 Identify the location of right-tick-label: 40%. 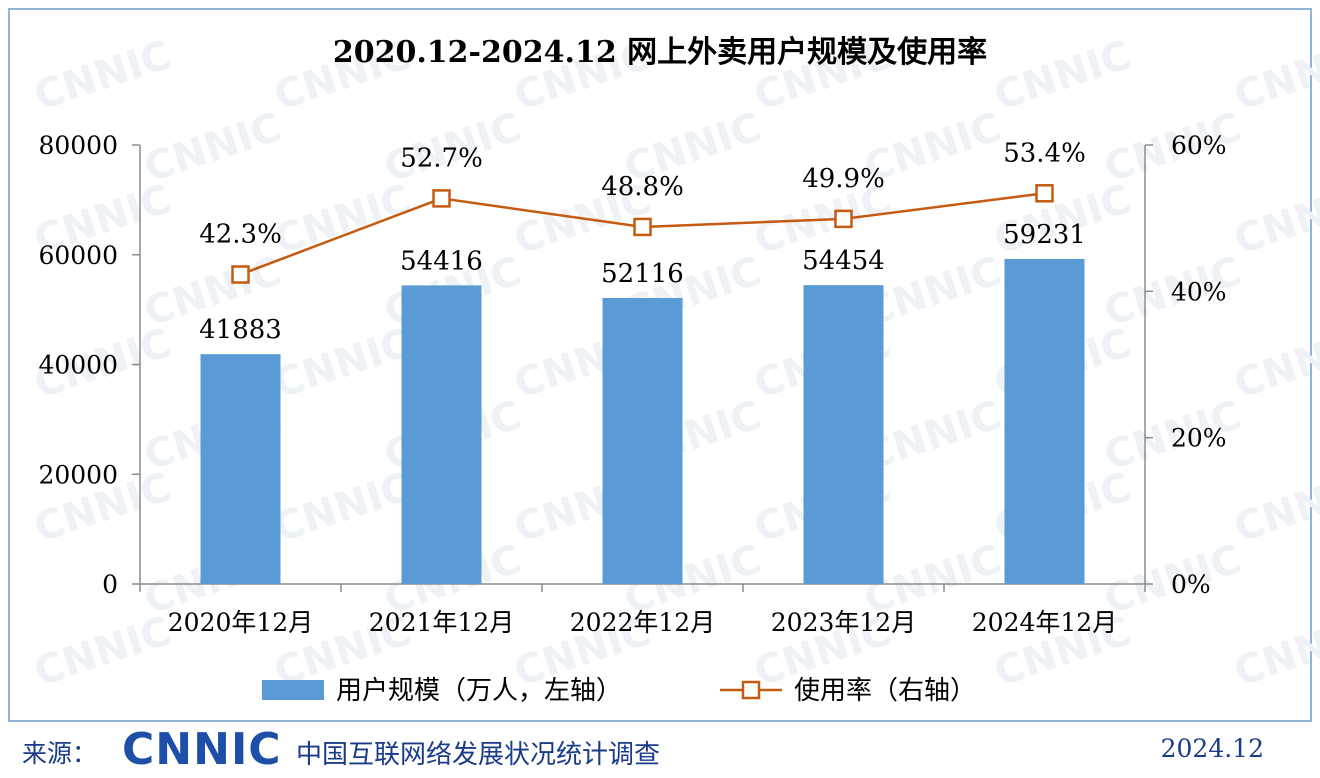
(1199, 291).